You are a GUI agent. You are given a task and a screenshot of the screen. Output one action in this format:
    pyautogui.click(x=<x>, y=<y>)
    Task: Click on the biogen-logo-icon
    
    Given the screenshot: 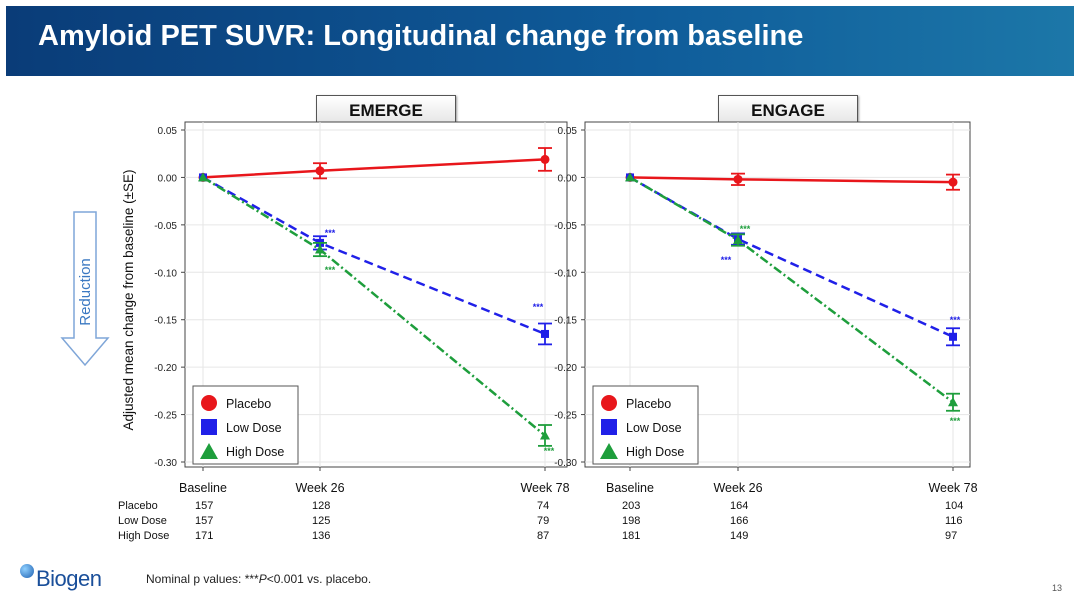 What is the action you would take?
    pyautogui.click(x=27, y=571)
    